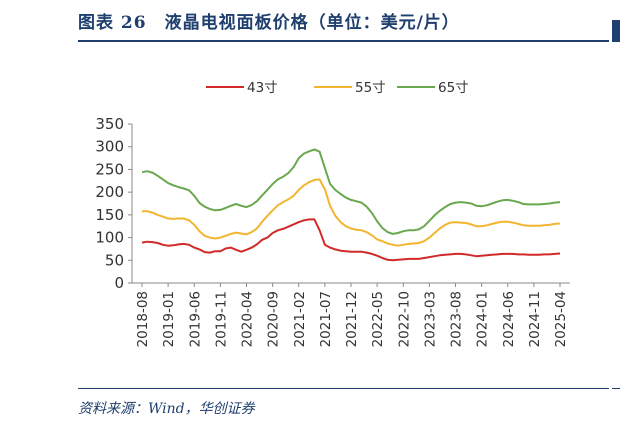 The height and width of the screenshot is (429, 620). What do you see at coordinates (269, 23) in the screenshot?
I see `chart-title: 图表 26 液晶电视面板价格（单位：美元/片）` at bounding box center [269, 23].